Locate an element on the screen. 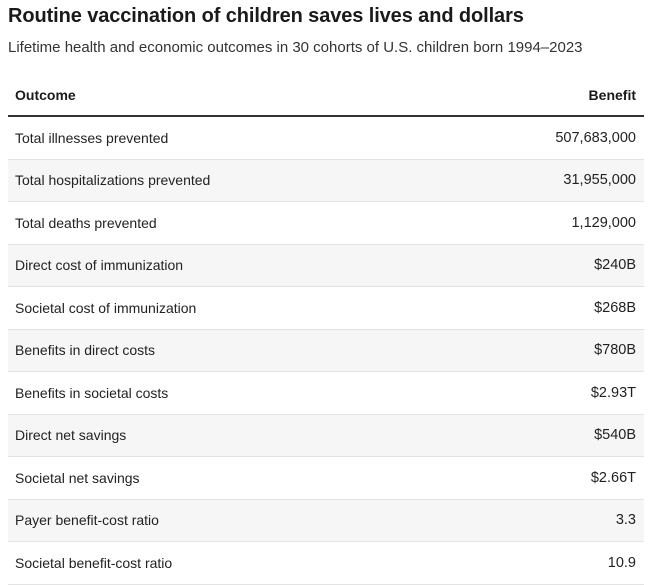 The image size is (650, 585). header-row: Outcome Benefit is located at coordinates (326, 96).